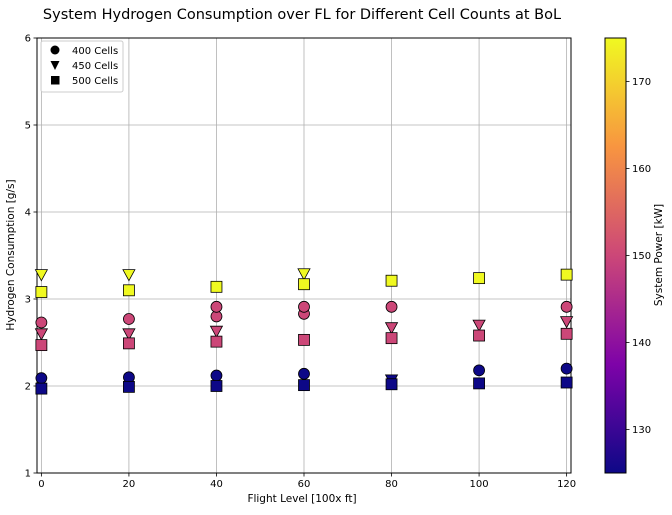 The width and height of the screenshot is (672, 515). What do you see at coordinates (566, 484) in the screenshot?
I see `x-tick-label: 120` at bounding box center [566, 484].